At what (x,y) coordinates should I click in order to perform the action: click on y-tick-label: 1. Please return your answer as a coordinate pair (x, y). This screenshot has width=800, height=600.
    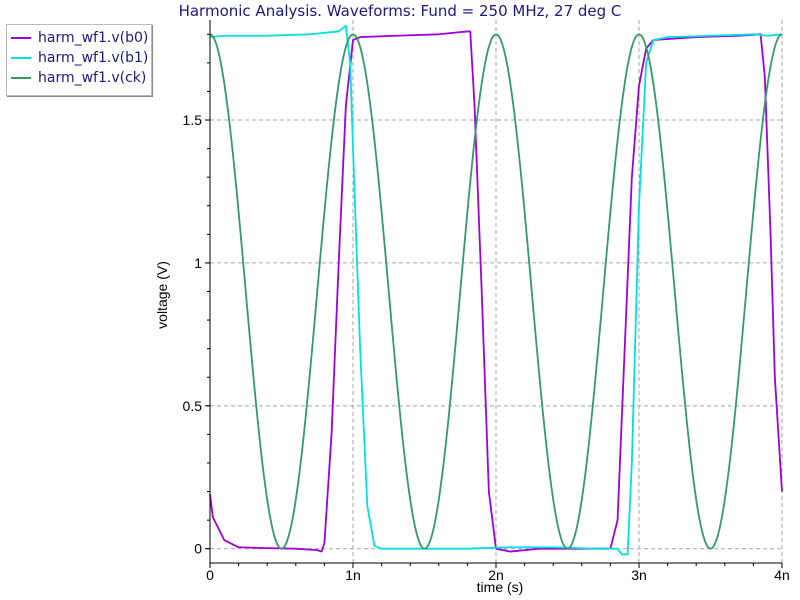
    Looking at the image, I should click on (198, 263).